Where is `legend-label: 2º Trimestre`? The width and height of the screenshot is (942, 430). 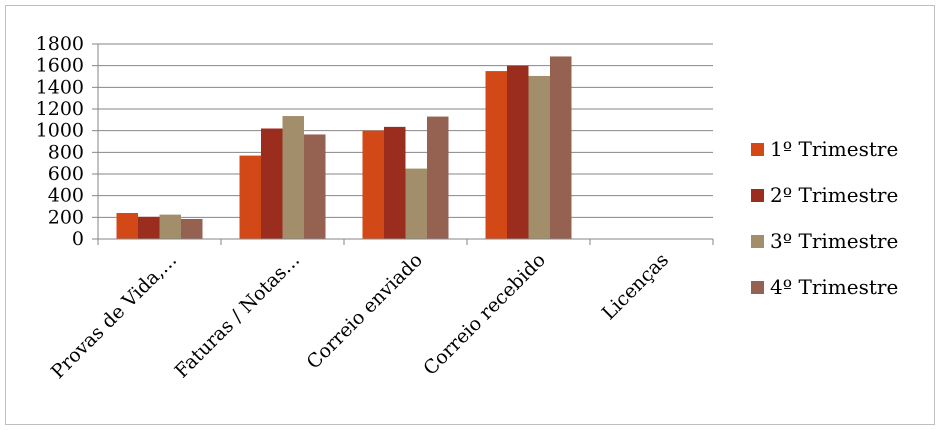
legend-label: 2º Trimestre is located at coordinates (834, 195).